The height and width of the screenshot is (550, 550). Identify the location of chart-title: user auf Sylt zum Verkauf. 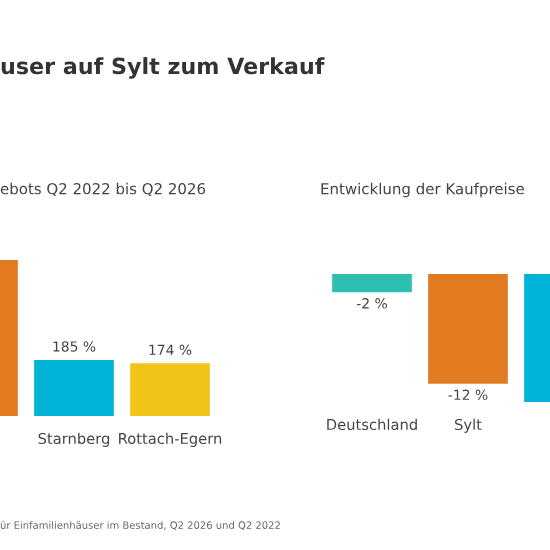
(163, 68).